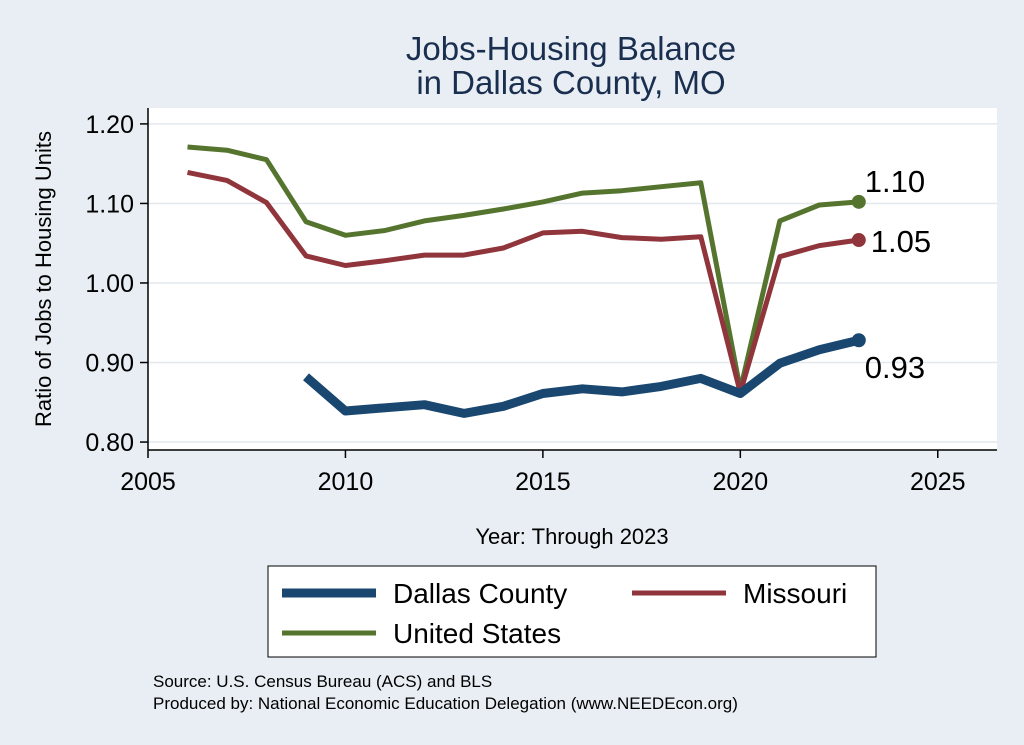  What do you see at coordinates (477, 633) in the screenshot?
I see `legend-label-united-states: United States` at bounding box center [477, 633].